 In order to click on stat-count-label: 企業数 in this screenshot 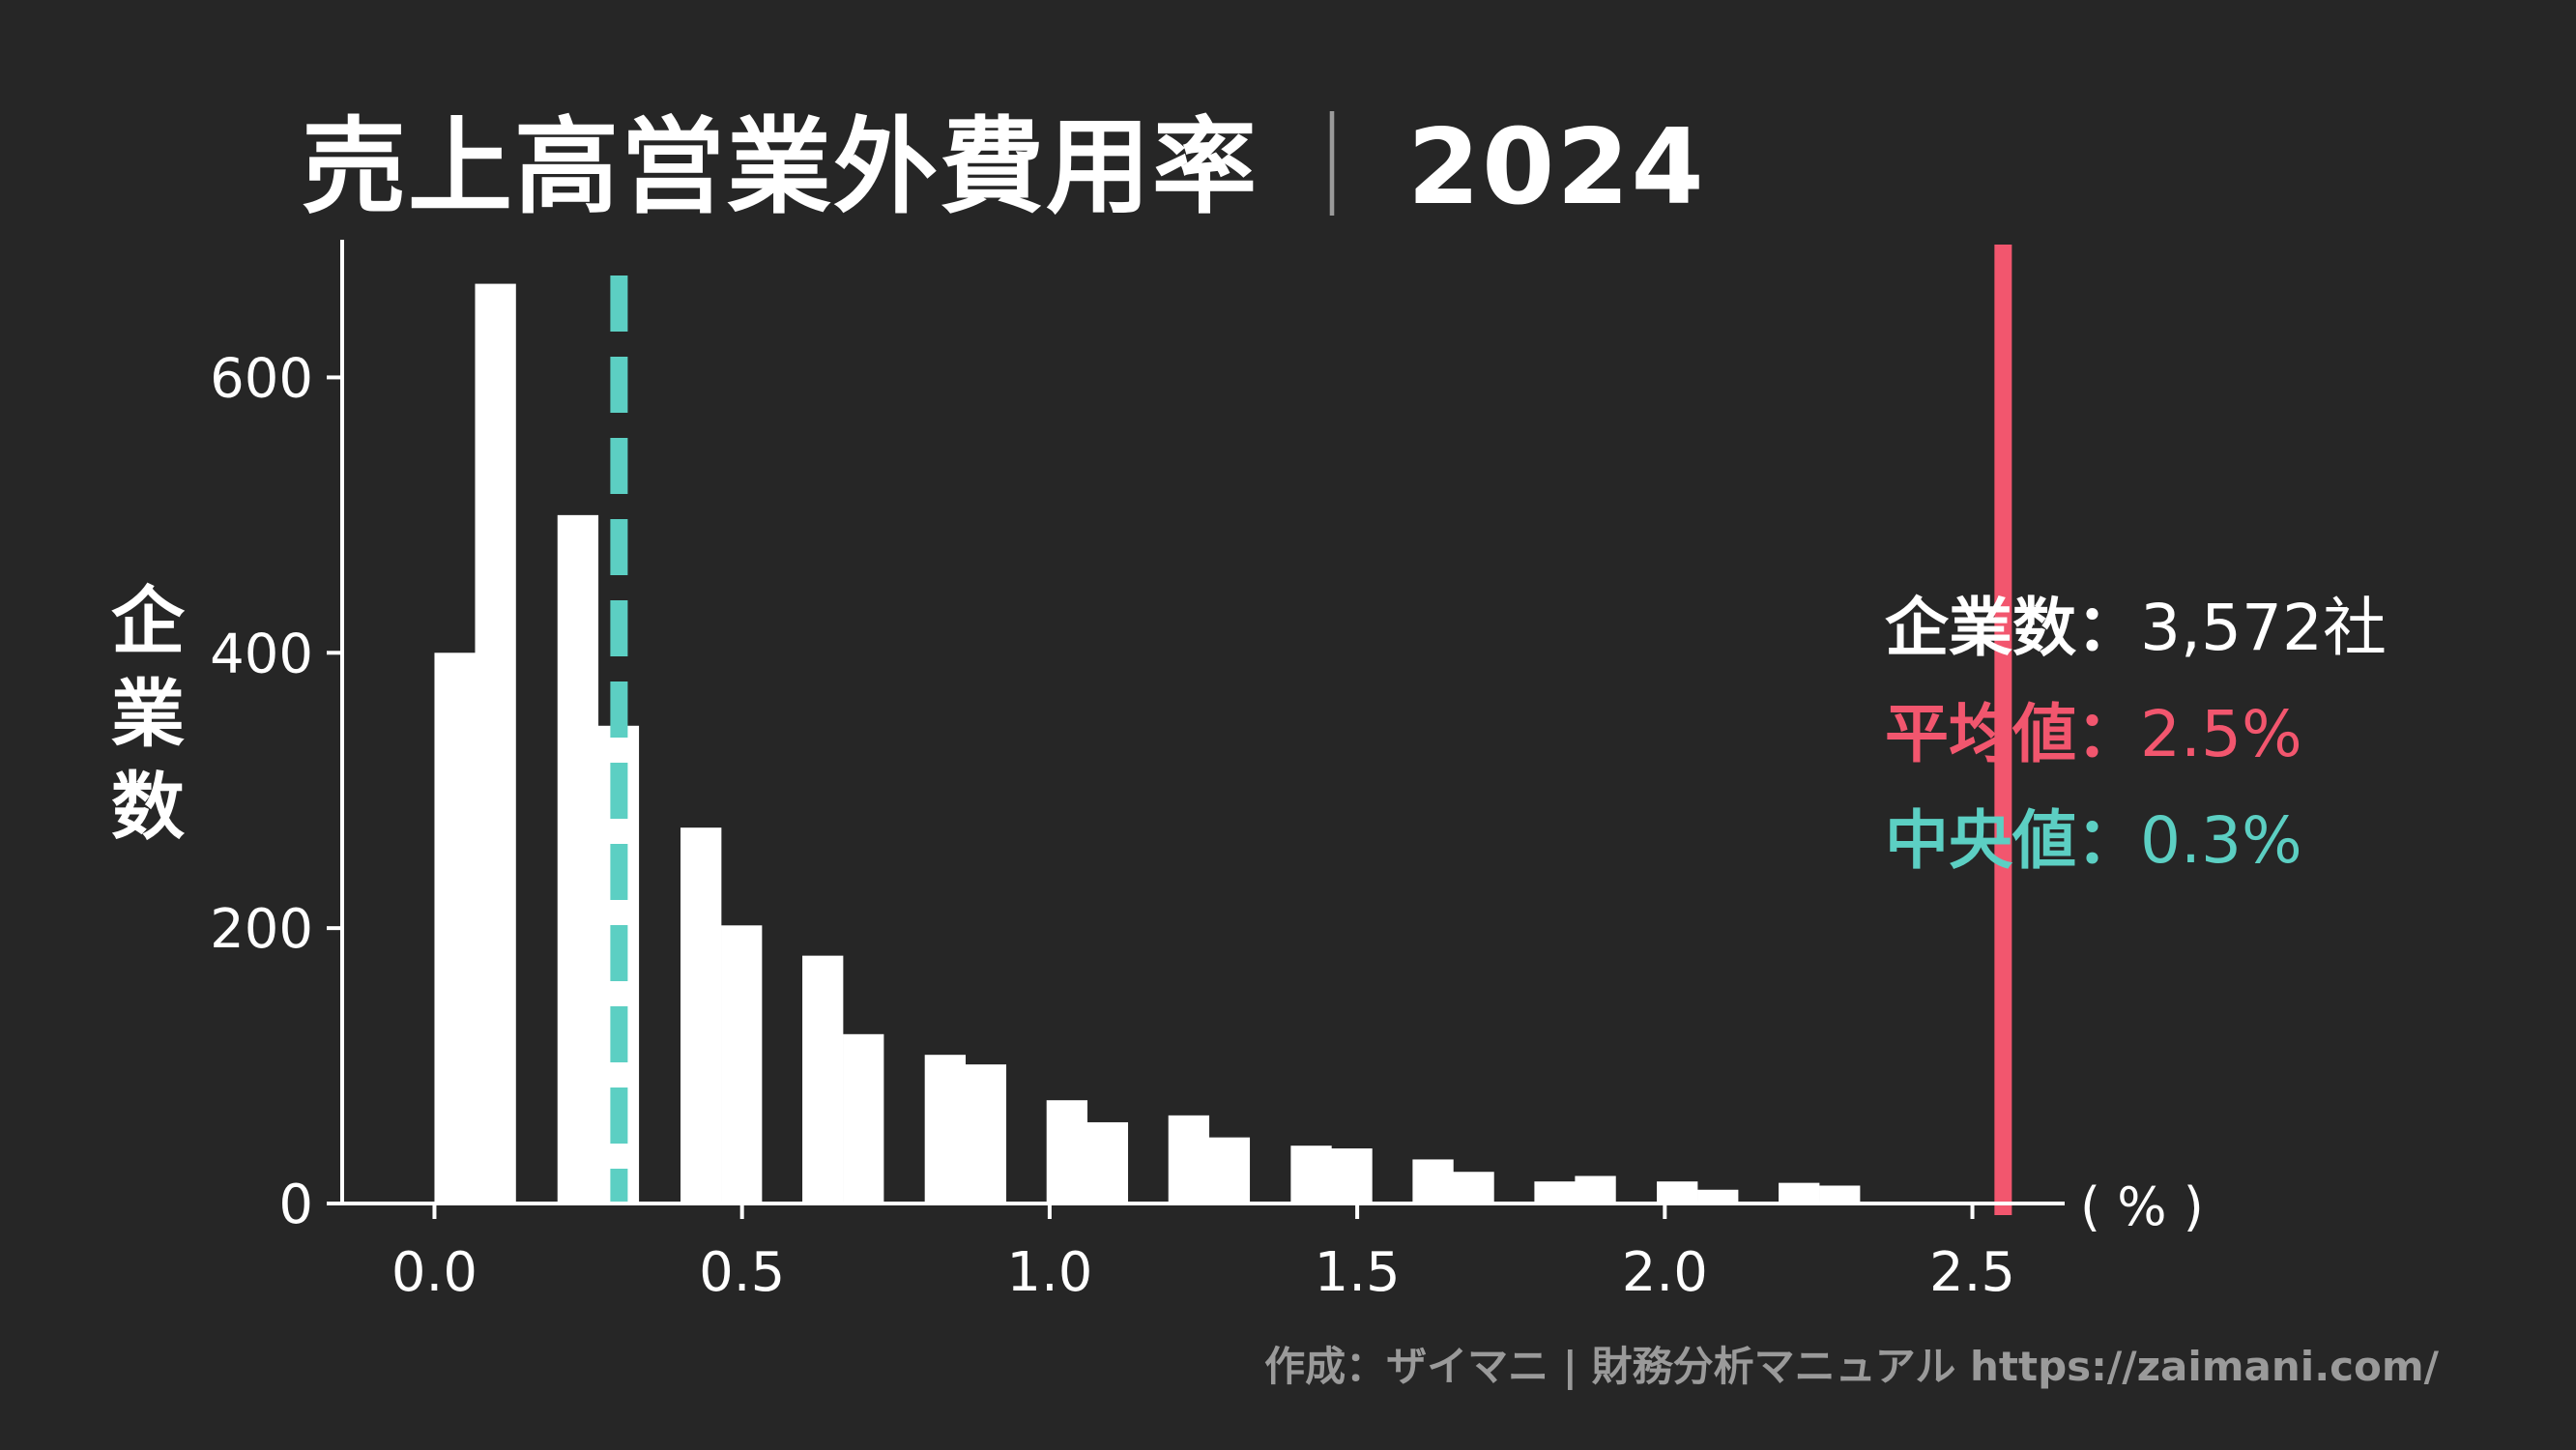, I will do `click(1980, 628)`.